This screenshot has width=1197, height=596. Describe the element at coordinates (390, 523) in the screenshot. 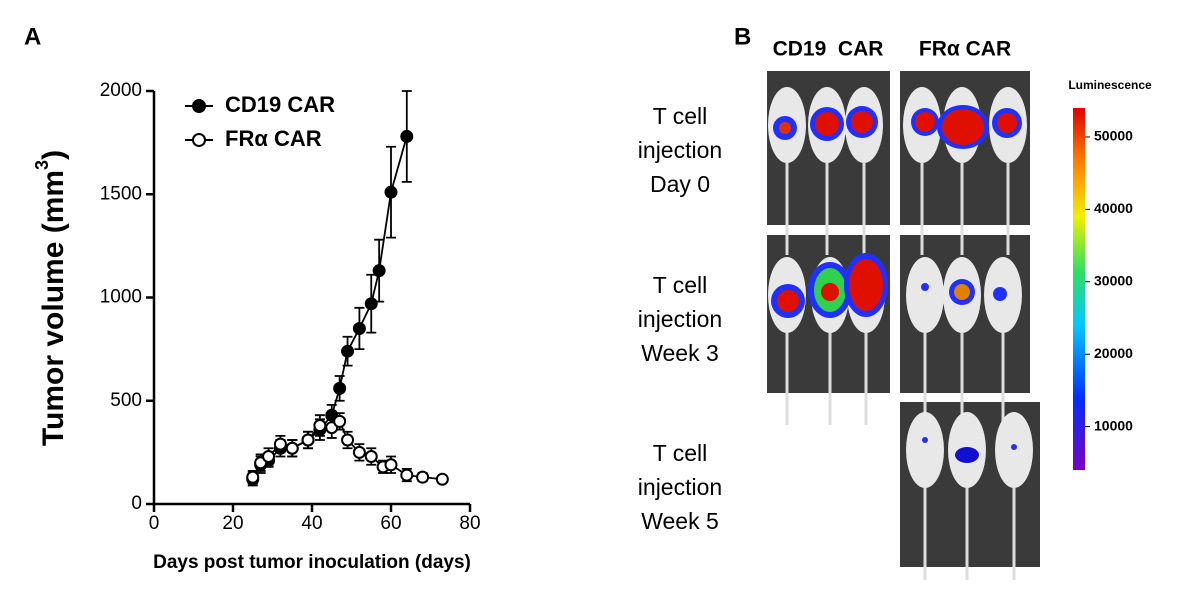

I see `x-tick-label: 60` at that location.